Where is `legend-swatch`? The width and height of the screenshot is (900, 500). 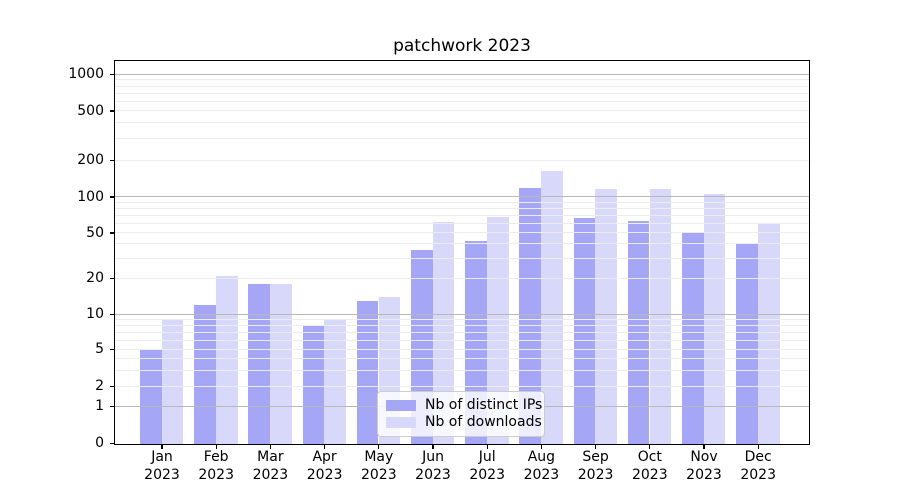
legend-swatch is located at coordinates (401, 422).